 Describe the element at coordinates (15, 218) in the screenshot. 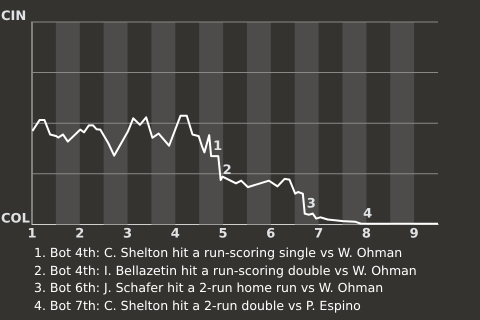

I see `text: COL` at that location.